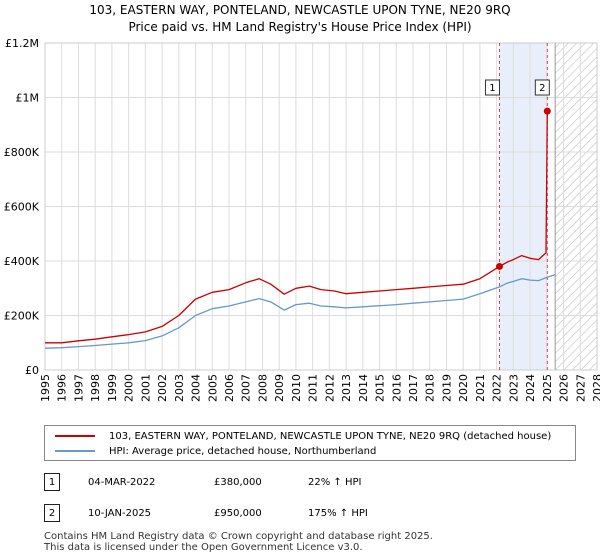 This screenshot has height=560, width=600. I want to click on transaction-row: 2 10-JAN-2025 £950,000 175% ↑ HPI, so click(244, 514).